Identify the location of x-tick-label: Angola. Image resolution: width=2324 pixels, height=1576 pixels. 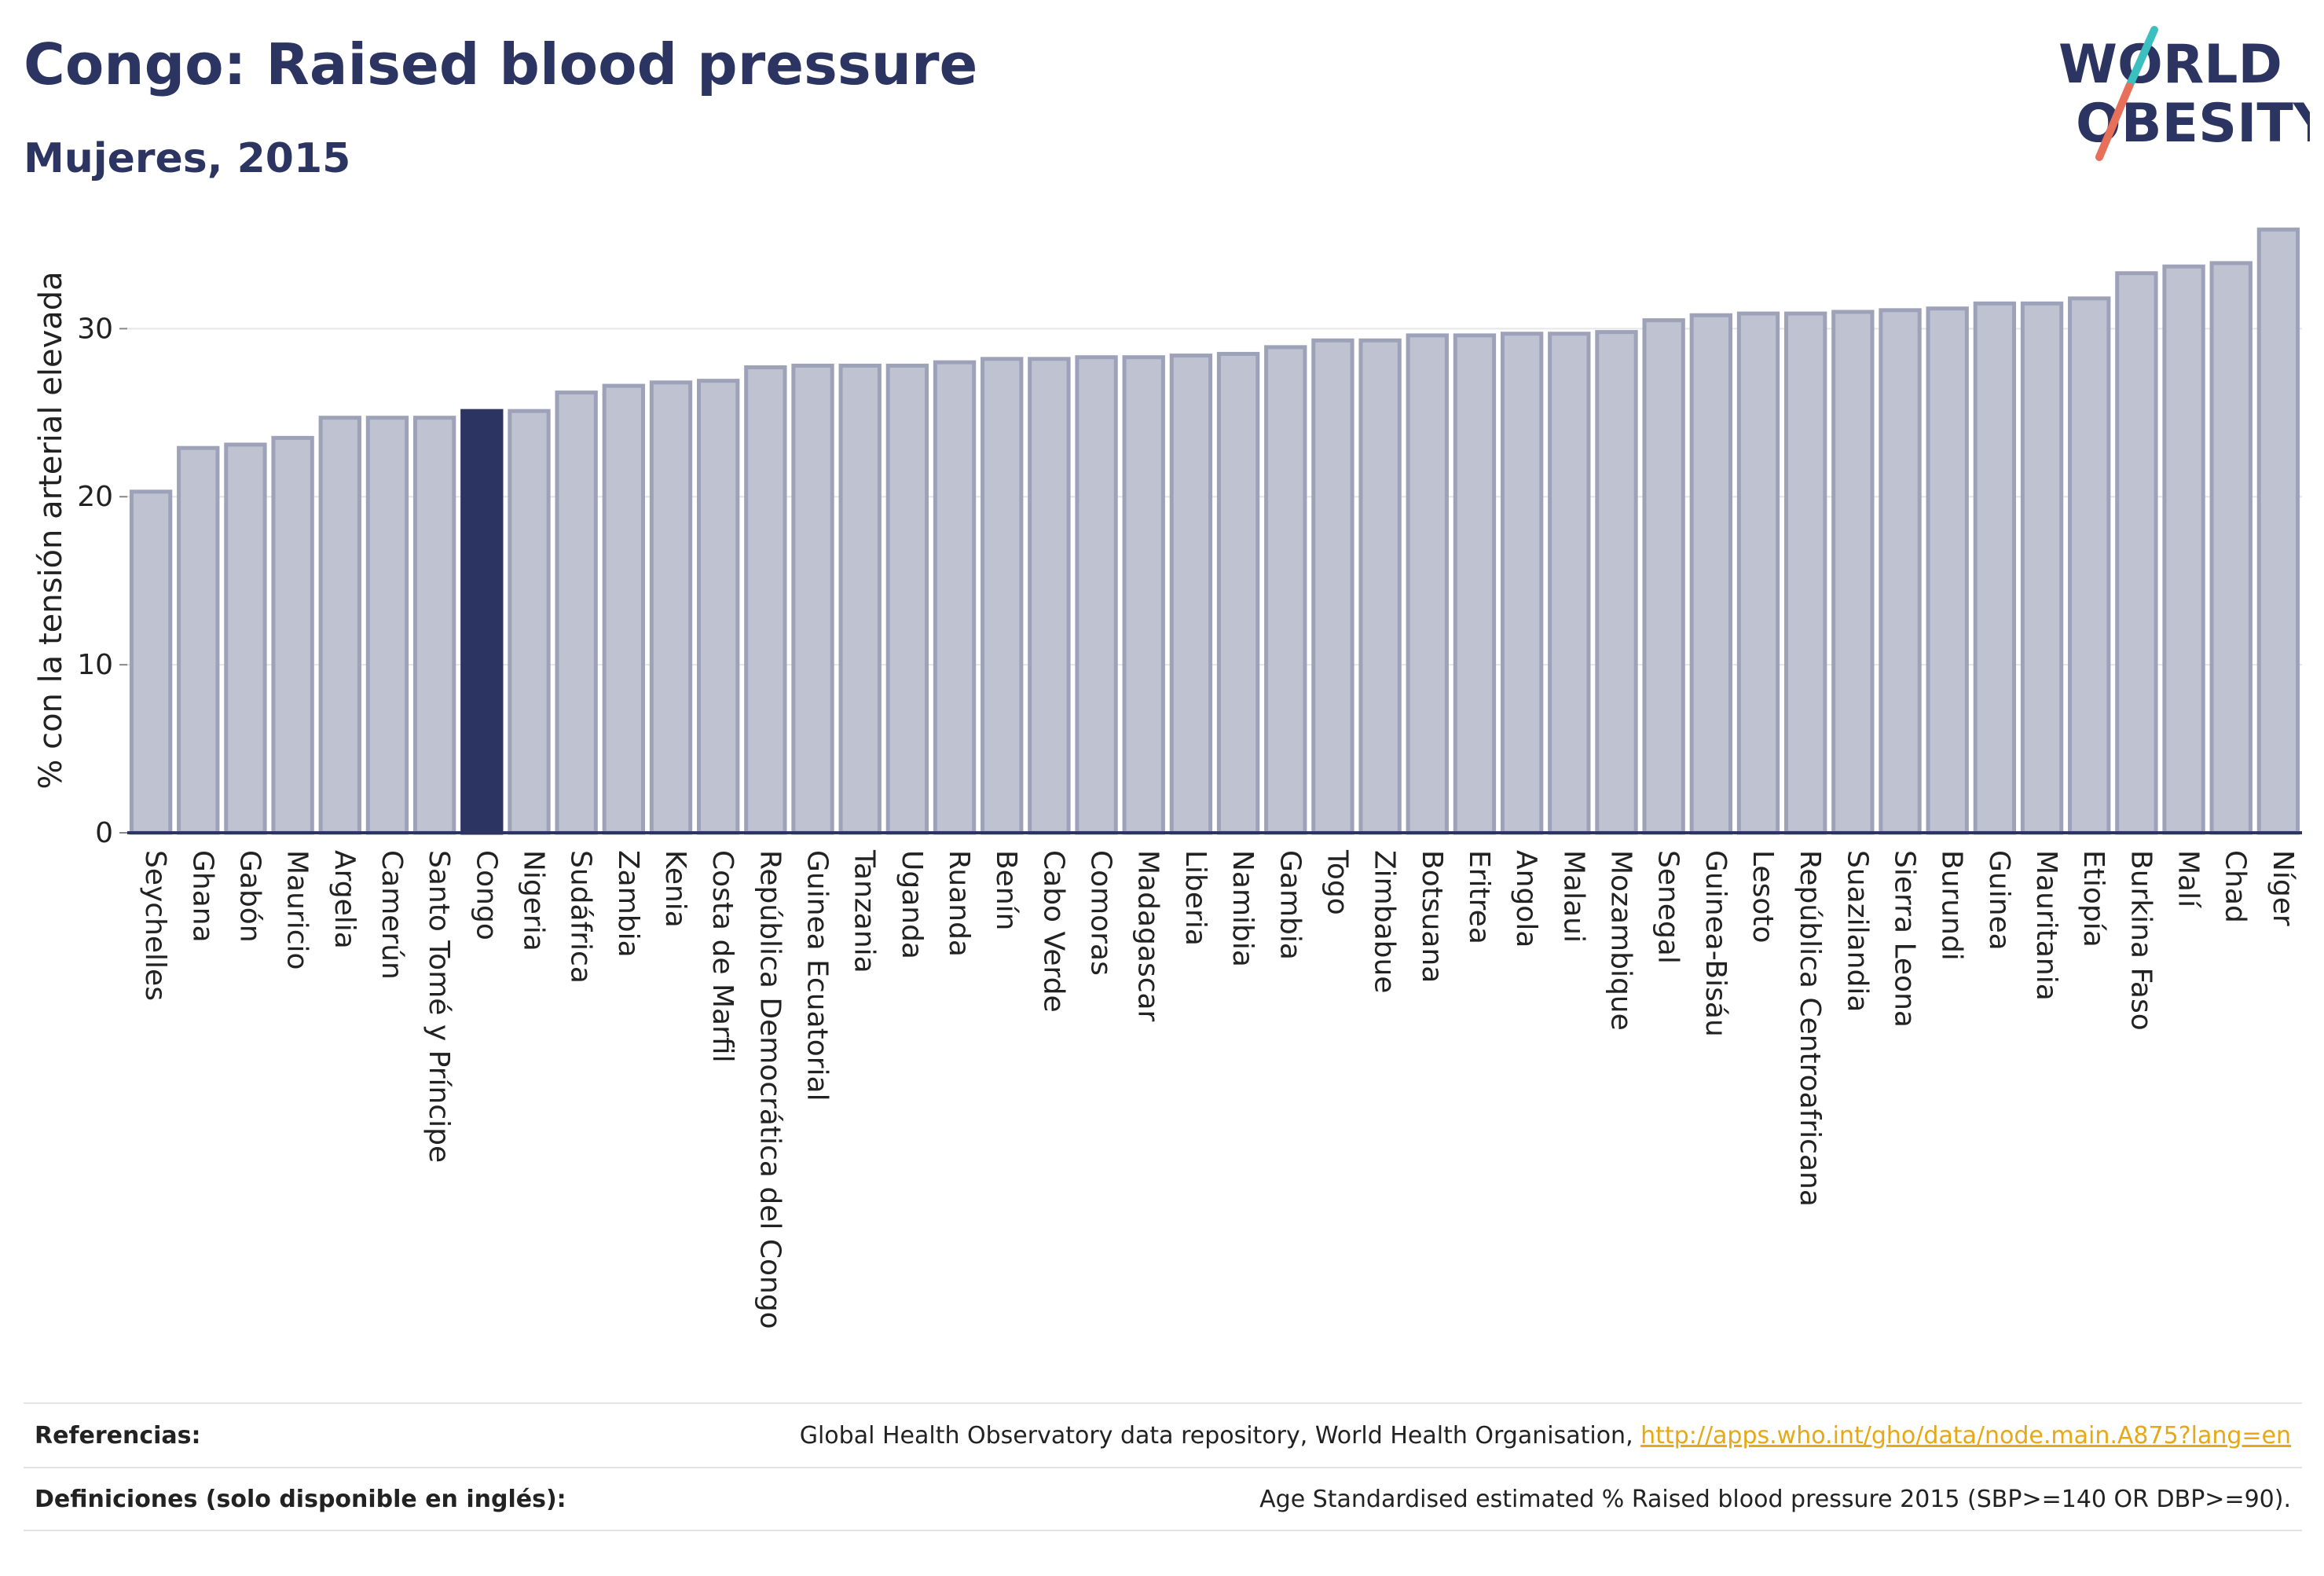
(1526, 898).